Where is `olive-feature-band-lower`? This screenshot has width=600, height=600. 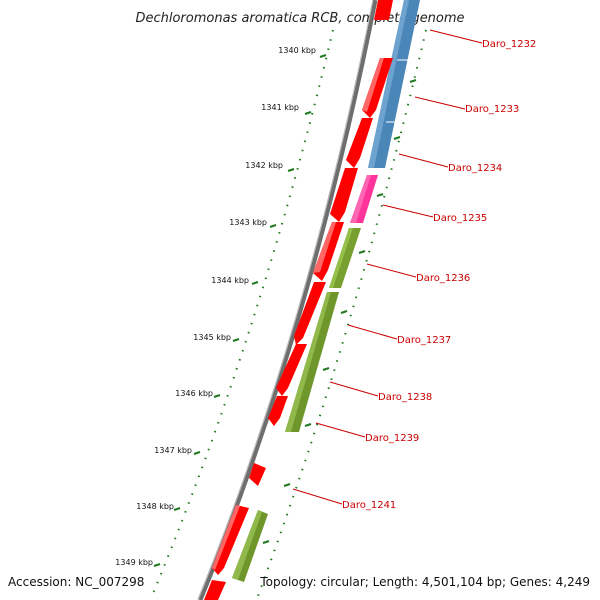
olive-feature-band-lower is located at coordinates (250, 546).